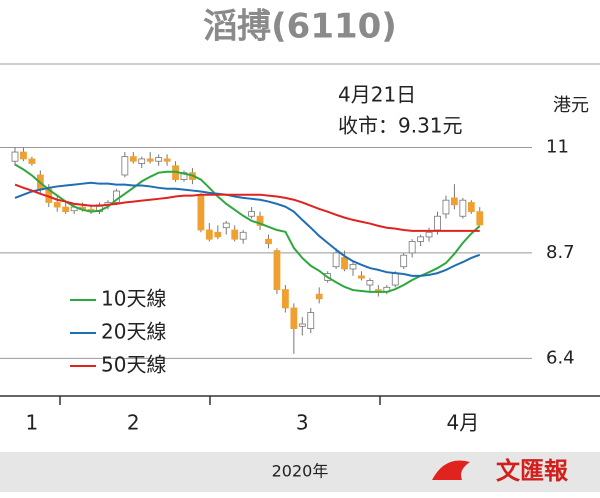 This screenshot has height=498, width=600. I want to click on annotation: 收市：9.31元, so click(400, 126).